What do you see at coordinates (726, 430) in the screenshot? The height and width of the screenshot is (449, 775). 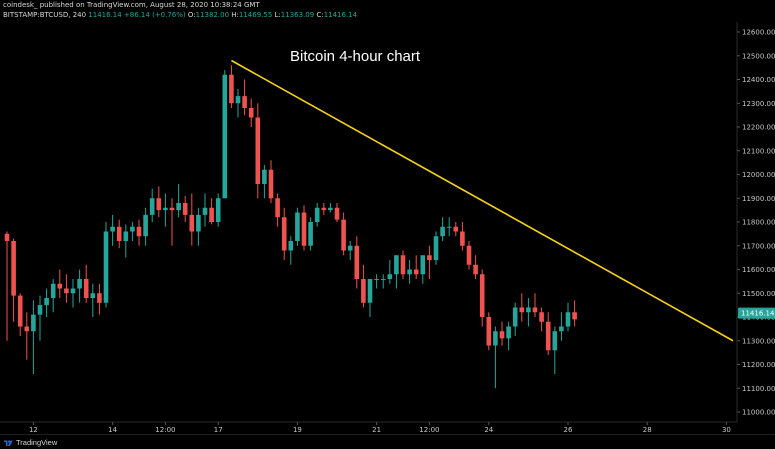 I see `time-tick-label: 30` at bounding box center [726, 430].